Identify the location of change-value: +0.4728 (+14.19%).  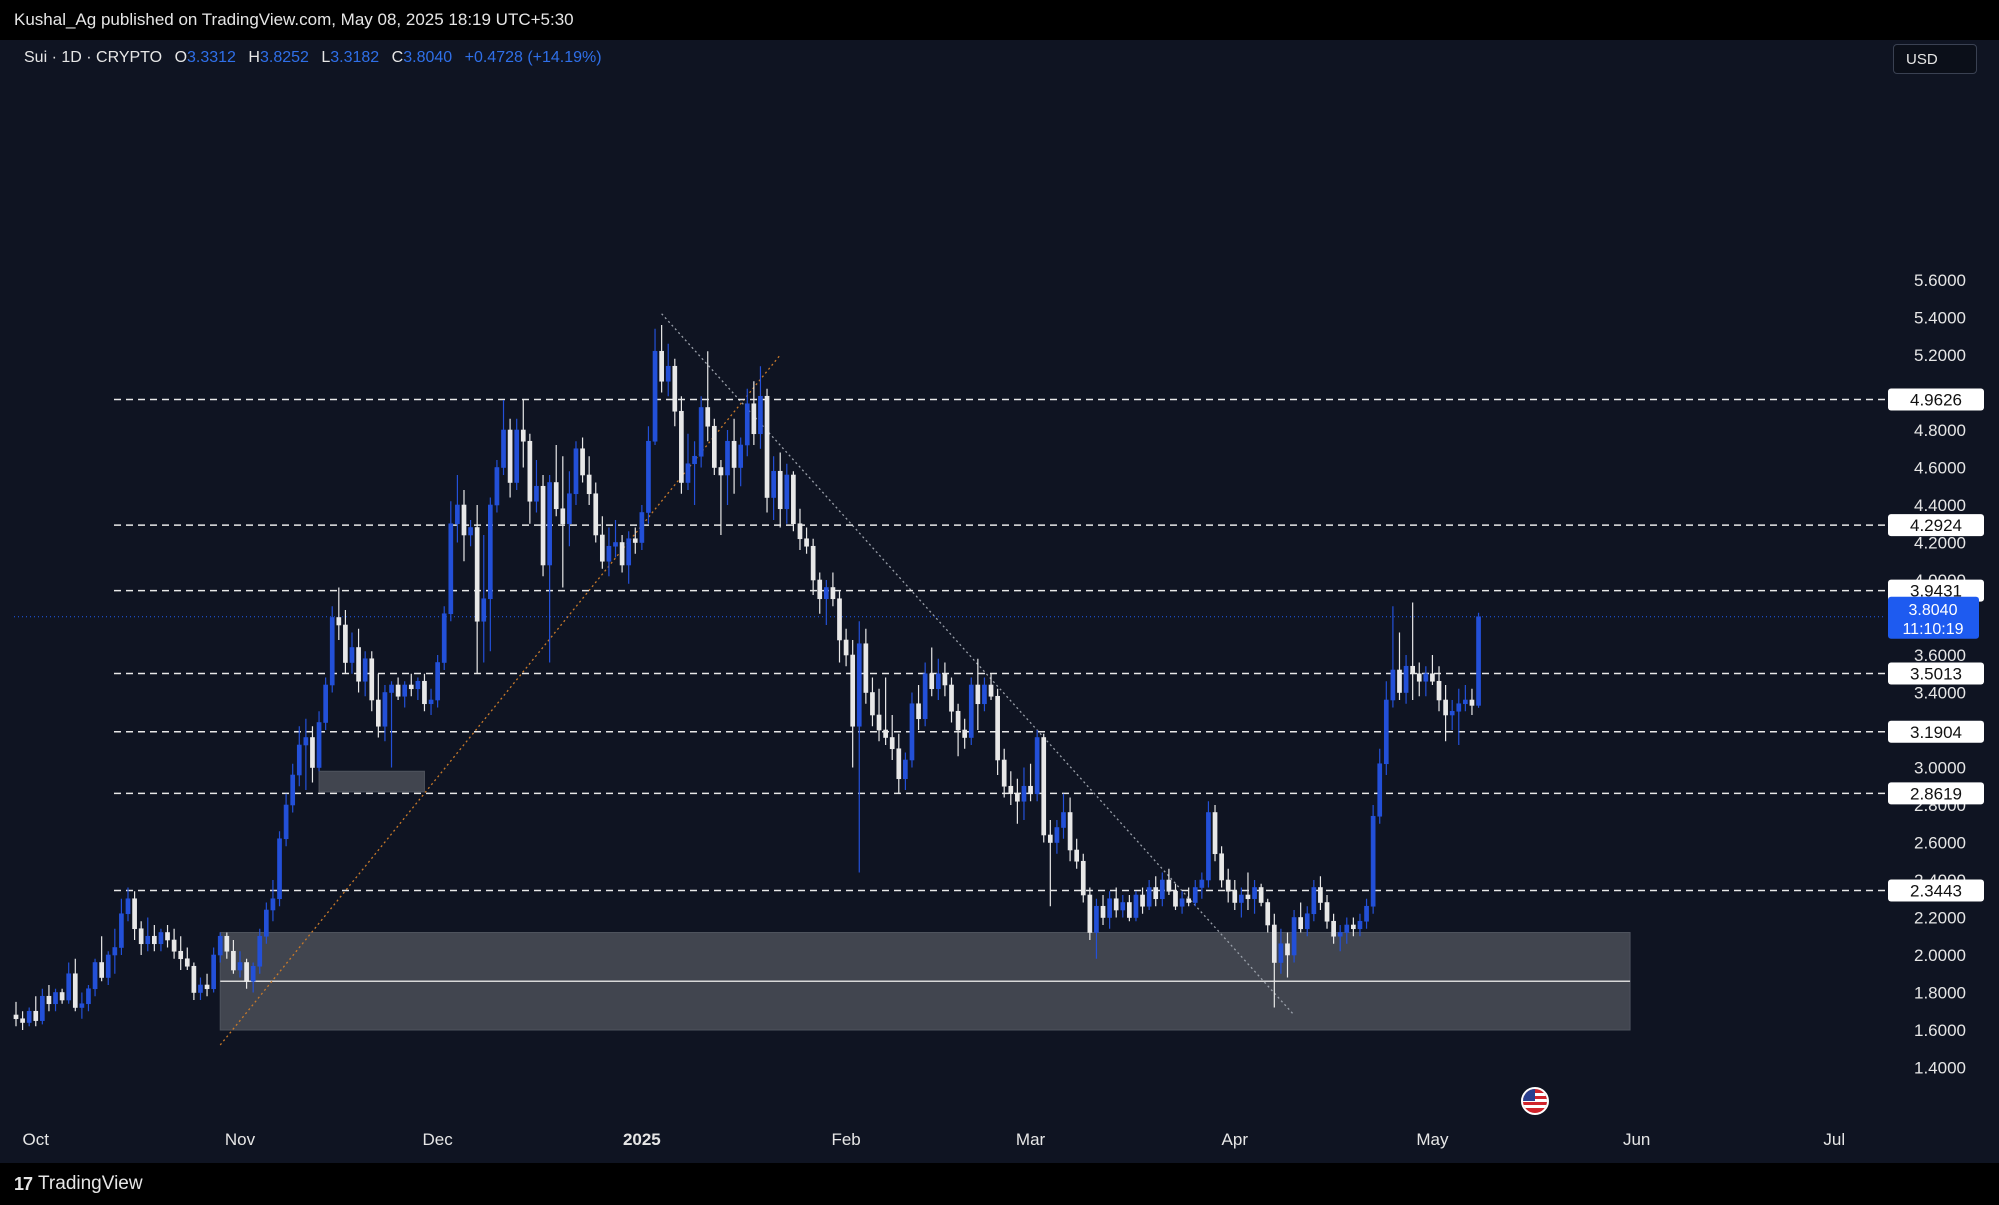
(533, 57).